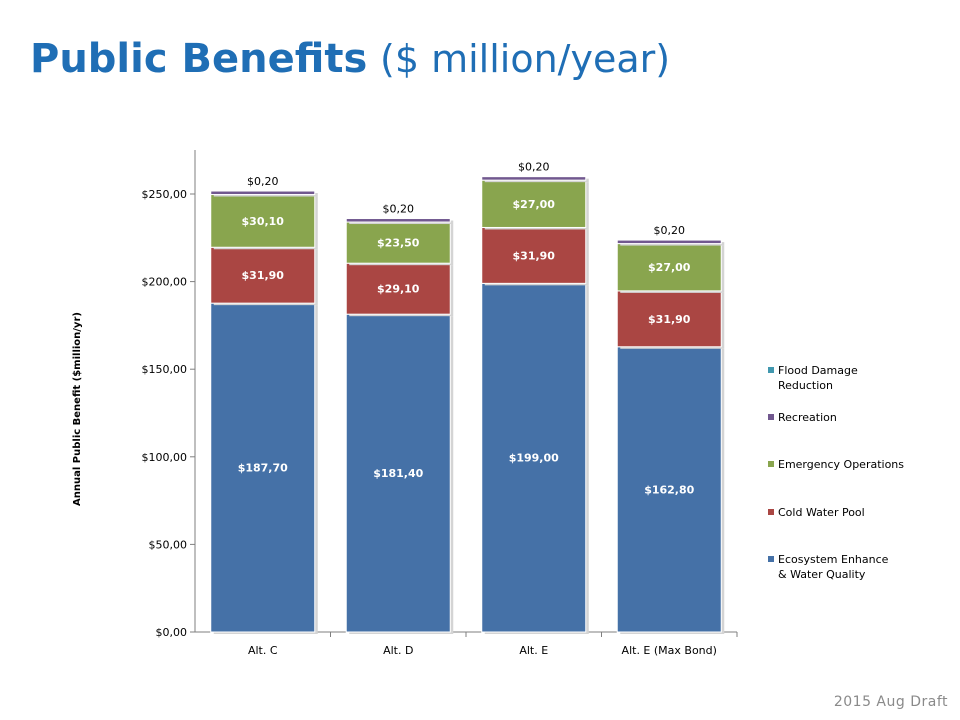  What do you see at coordinates (263, 468) in the screenshot?
I see `data-label: $187,70` at bounding box center [263, 468].